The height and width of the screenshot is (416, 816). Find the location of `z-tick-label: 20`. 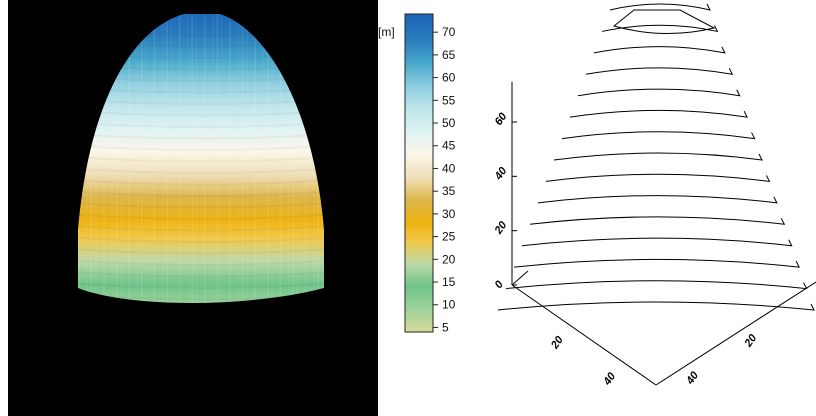

z-tick-label: 20 is located at coordinates (501, 228).